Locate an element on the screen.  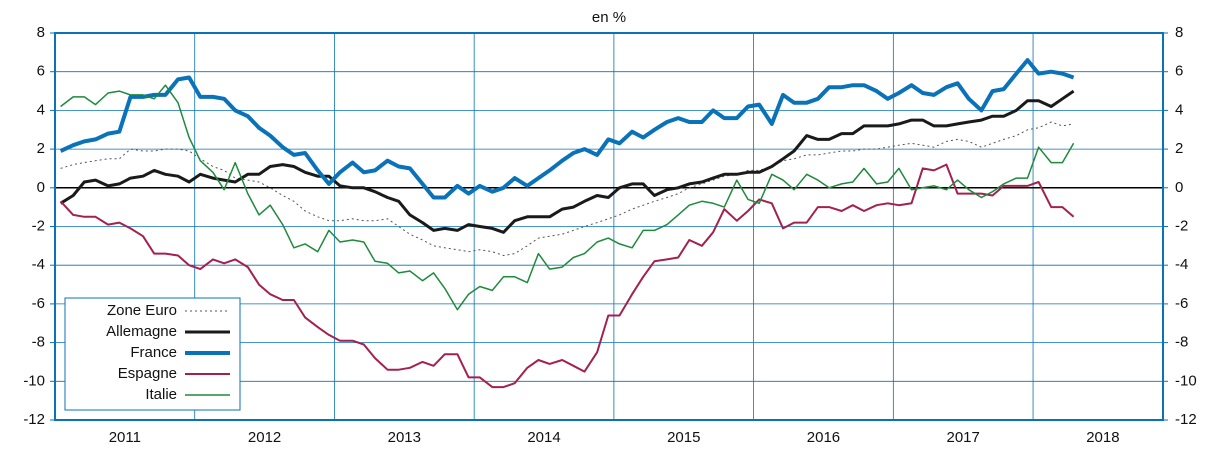
y2-tick-label: 4 is located at coordinates (1179, 109).